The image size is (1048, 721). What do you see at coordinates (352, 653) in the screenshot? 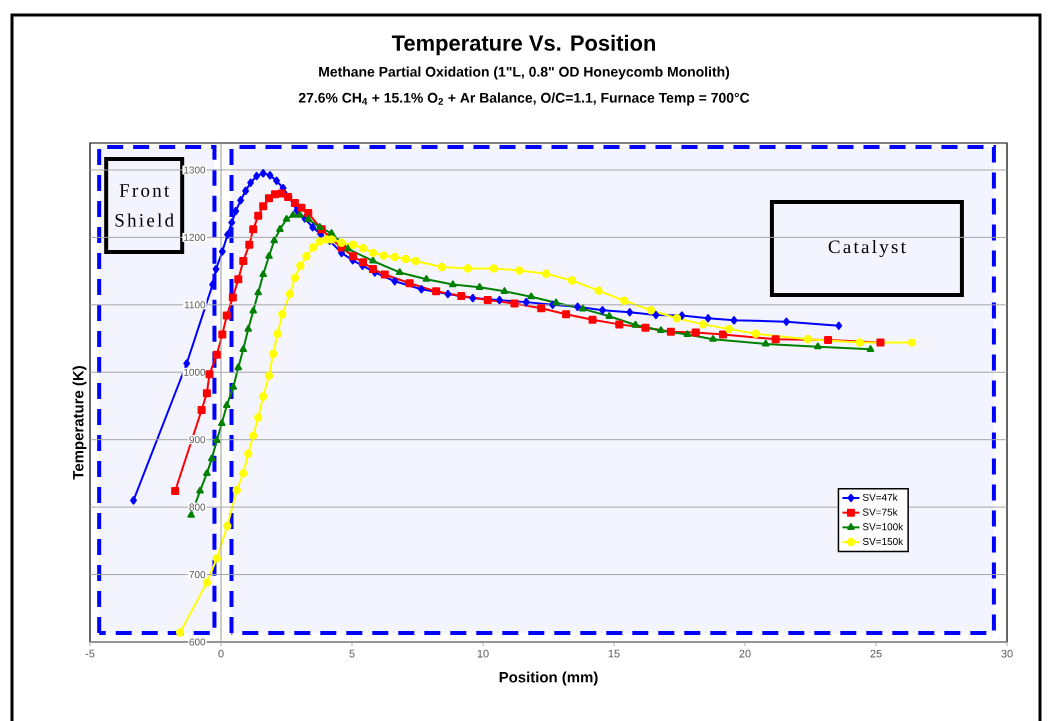
I see `x-tick-label: 5` at bounding box center [352, 653].